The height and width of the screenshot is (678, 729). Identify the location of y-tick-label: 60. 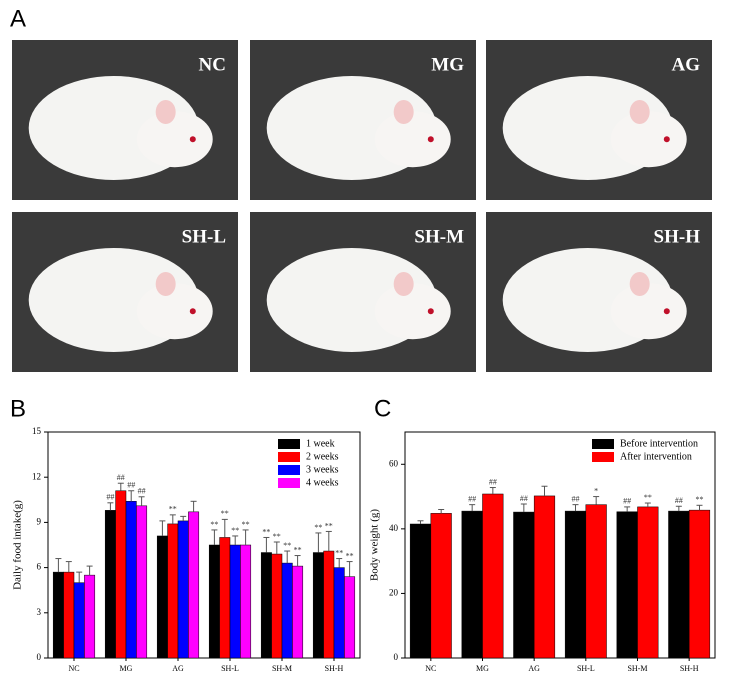
(394, 463).